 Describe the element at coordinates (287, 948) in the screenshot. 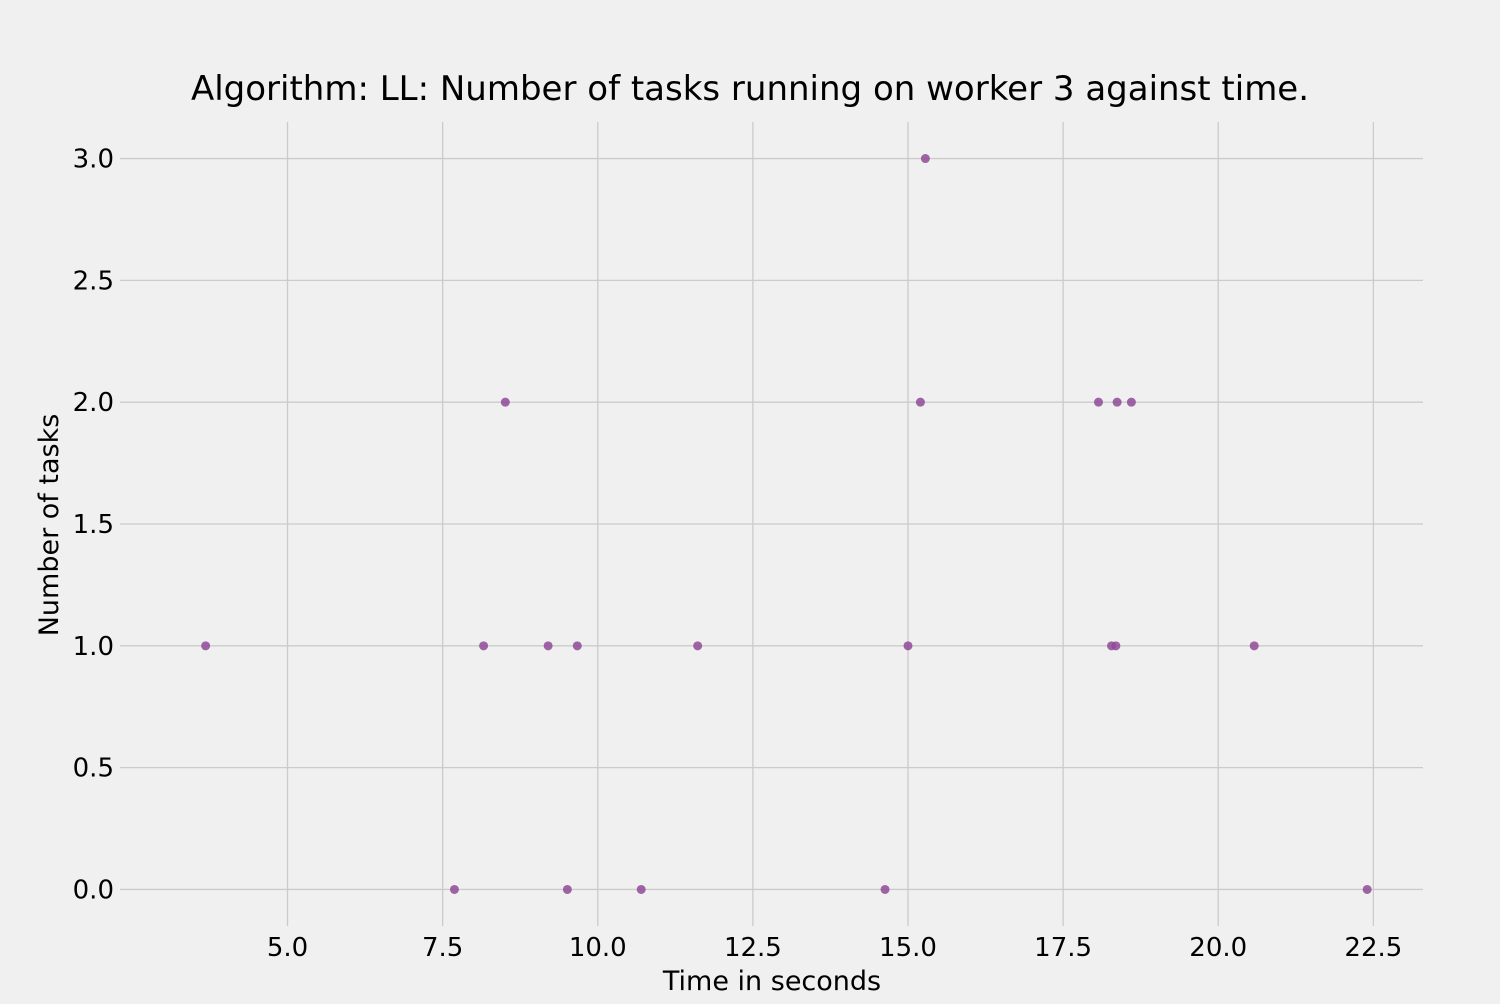

I see `x-tick-label: 5.0` at that location.